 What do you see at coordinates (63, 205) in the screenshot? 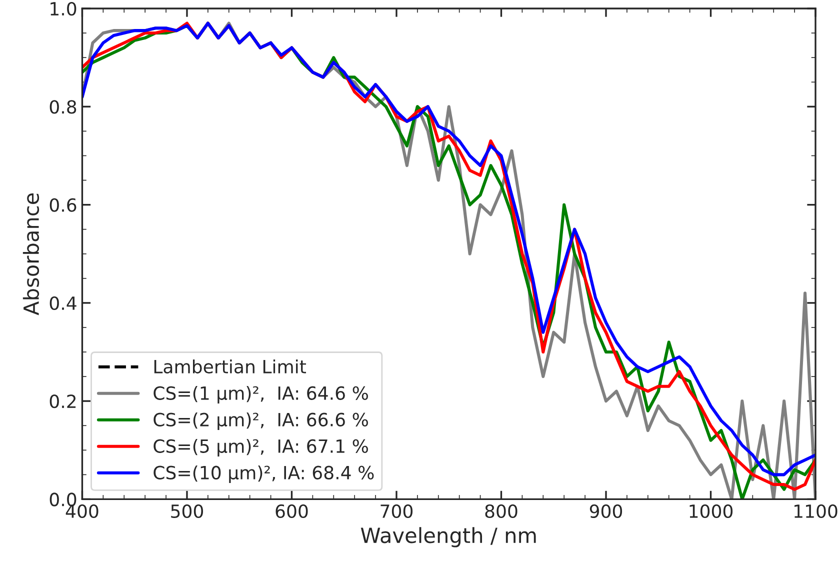
I see `y-tick-label: 0.6` at bounding box center [63, 205].